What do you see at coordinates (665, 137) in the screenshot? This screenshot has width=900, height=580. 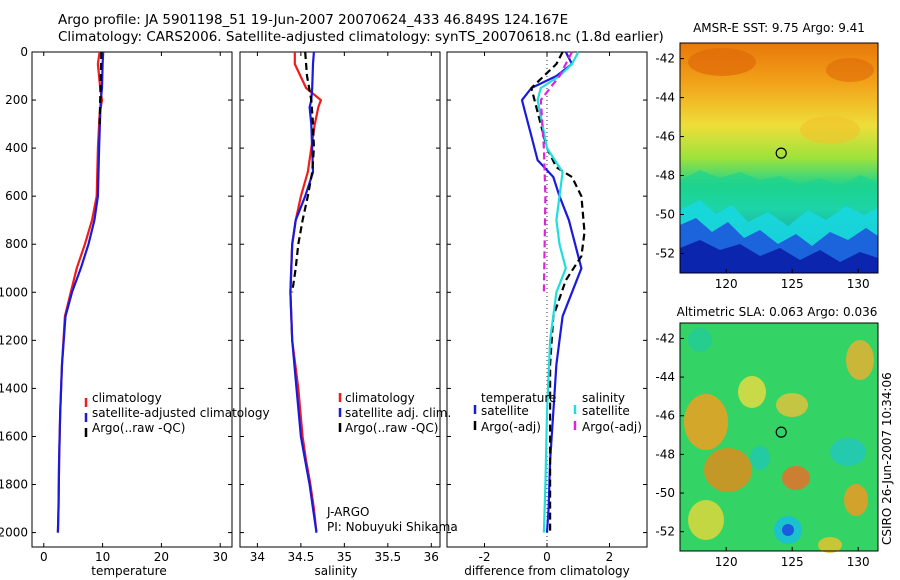 I see `sst-map-ytick-label: -46` at bounding box center [665, 137].